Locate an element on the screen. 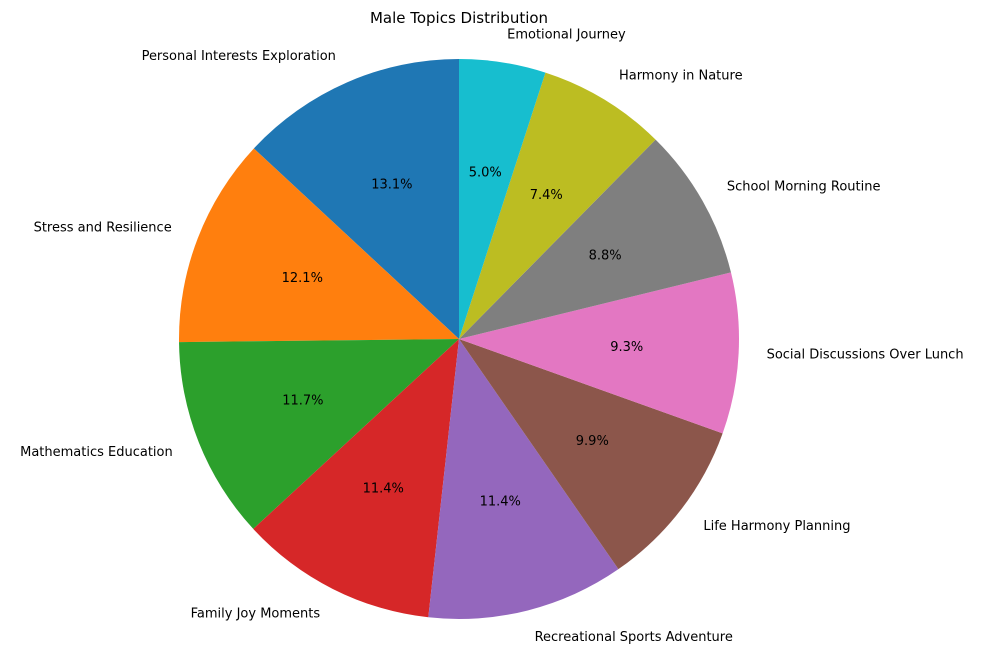 This screenshot has height=658, width=986. slice-percent-label: 12.1% is located at coordinates (302, 278).